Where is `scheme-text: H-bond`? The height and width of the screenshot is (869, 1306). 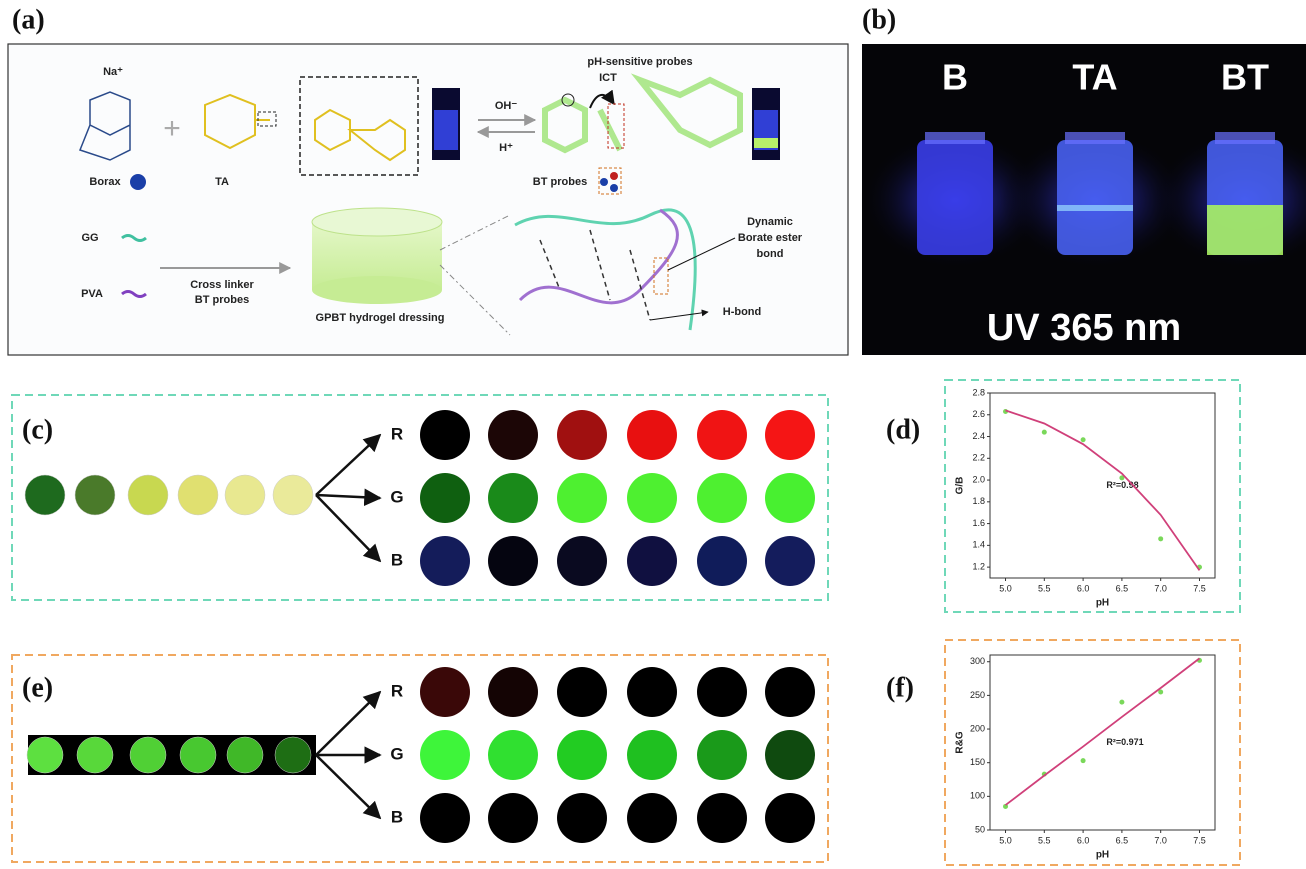
scheme-text: H-bond is located at coordinates (742, 312).